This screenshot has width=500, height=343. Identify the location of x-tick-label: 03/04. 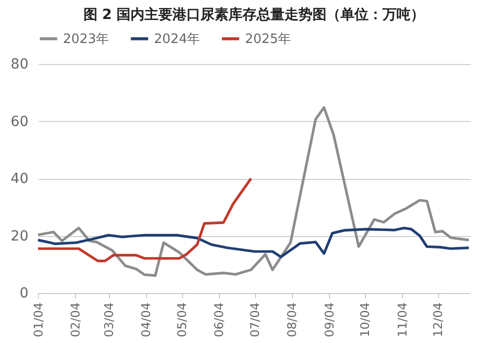
(109, 320).